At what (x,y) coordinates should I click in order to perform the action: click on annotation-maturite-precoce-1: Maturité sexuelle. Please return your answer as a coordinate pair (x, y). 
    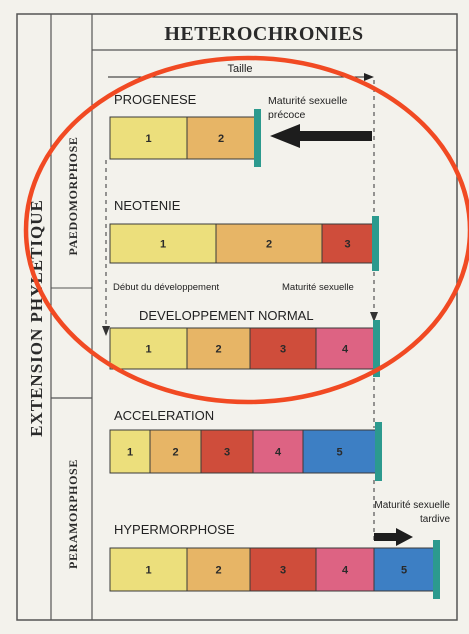
    Looking at the image, I should click on (308, 101).